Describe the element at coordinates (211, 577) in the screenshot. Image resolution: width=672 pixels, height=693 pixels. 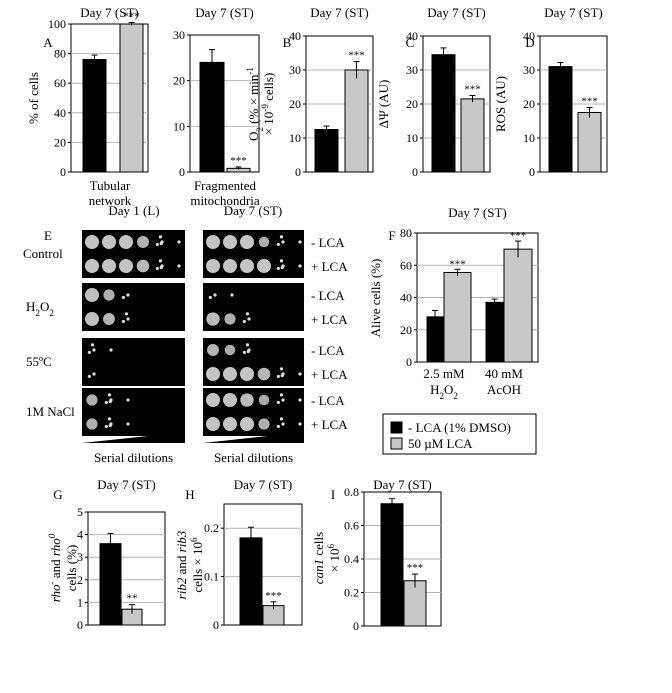
I see `y-tick-label: 0.1` at that location.